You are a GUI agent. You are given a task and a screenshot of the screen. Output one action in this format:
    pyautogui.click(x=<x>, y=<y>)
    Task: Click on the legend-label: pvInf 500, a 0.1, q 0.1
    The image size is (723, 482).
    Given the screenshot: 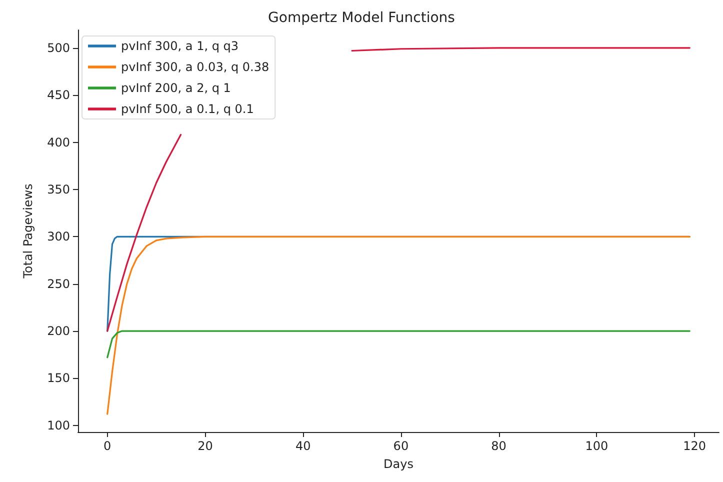 What is the action you would take?
    pyautogui.click(x=187, y=109)
    